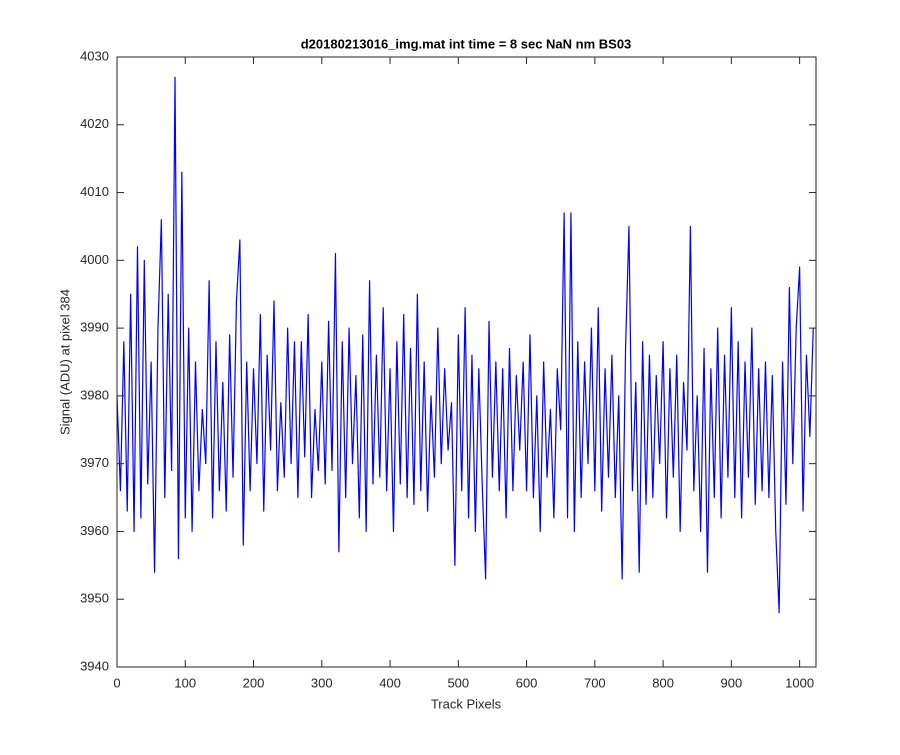 This screenshot has height=755, width=900. Describe the element at coordinates (732, 682) in the screenshot. I see `x-tick-label: 900` at that location.